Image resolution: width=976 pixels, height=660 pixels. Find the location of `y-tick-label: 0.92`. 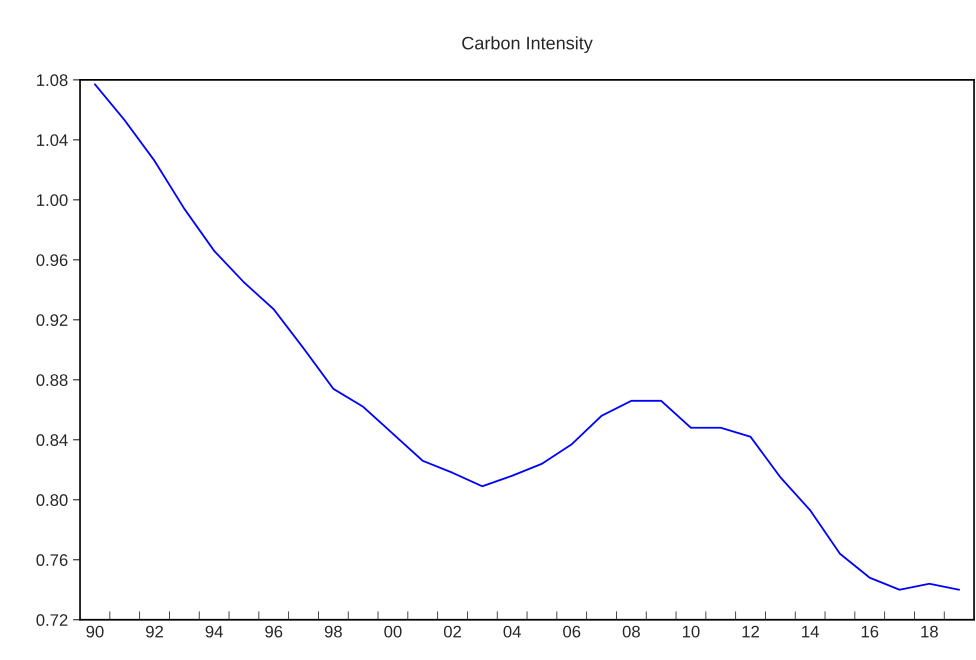

y-tick-label: 0.92 is located at coordinates (52, 320).